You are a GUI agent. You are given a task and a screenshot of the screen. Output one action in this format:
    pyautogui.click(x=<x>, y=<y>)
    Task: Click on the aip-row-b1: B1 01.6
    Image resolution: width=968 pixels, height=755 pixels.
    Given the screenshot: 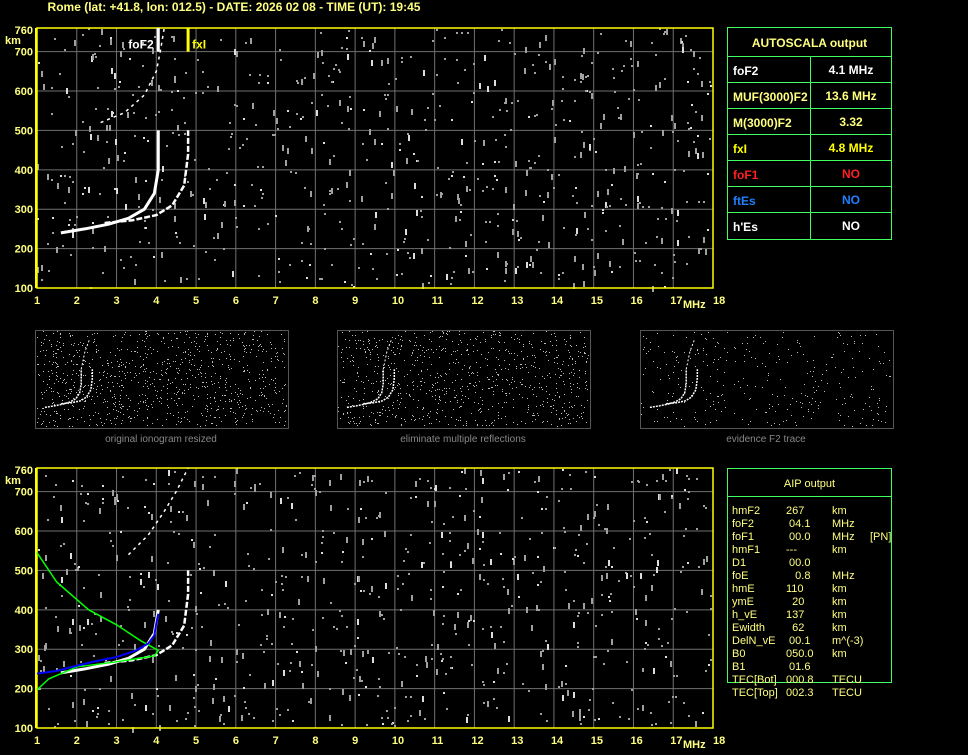 What is the action you would take?
    pyautogui.click(x=842, y=667)
    